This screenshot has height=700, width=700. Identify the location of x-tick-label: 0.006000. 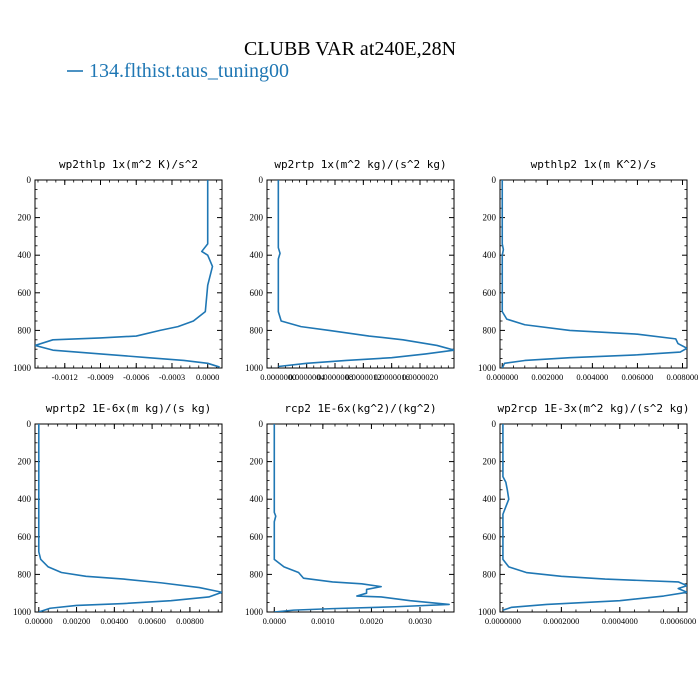
(637, 377).